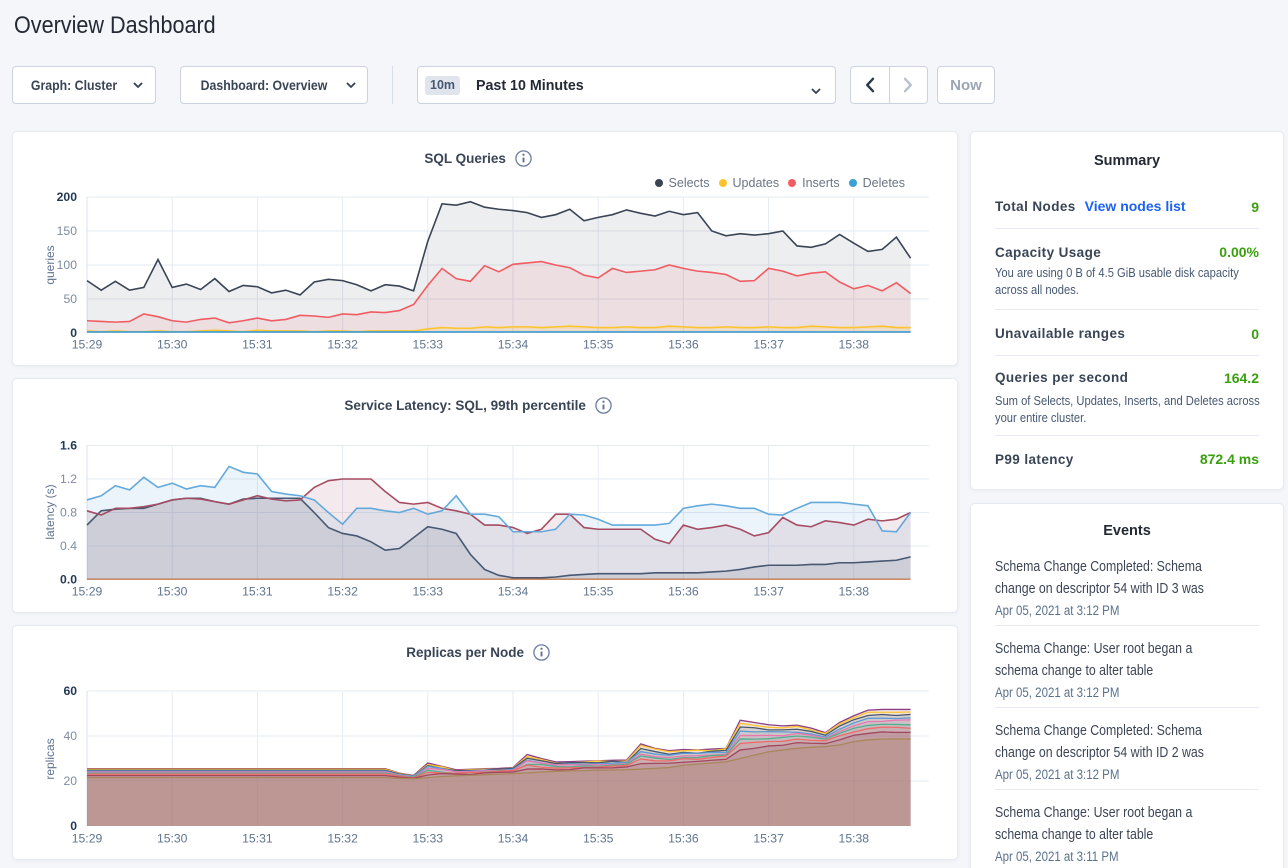  I want to click on svg-text: 150, so click(67, 231).